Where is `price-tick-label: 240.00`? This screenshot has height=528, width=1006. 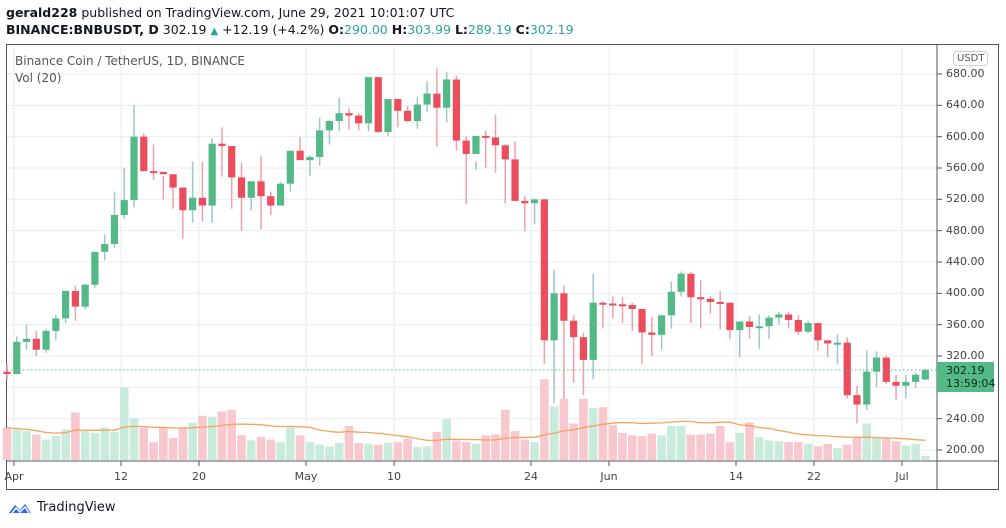 price-tick-label: 240.00 is located at coordinates (965, 418).